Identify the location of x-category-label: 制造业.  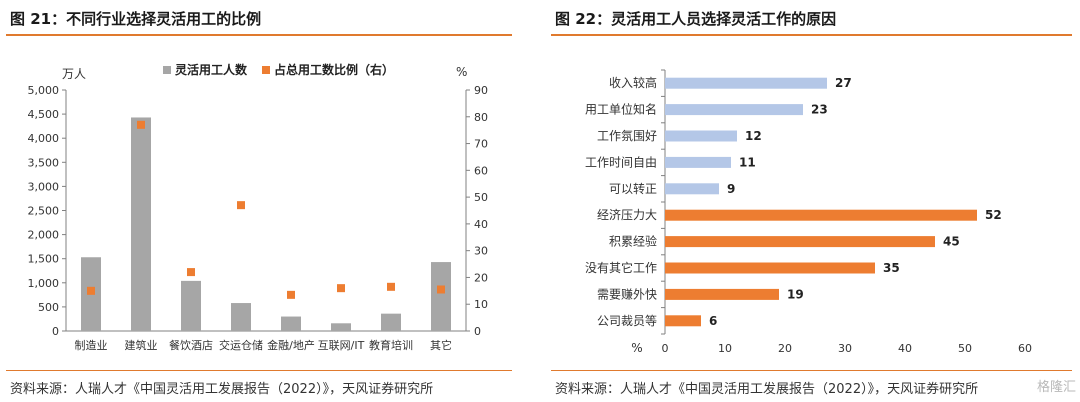
(91, 345).